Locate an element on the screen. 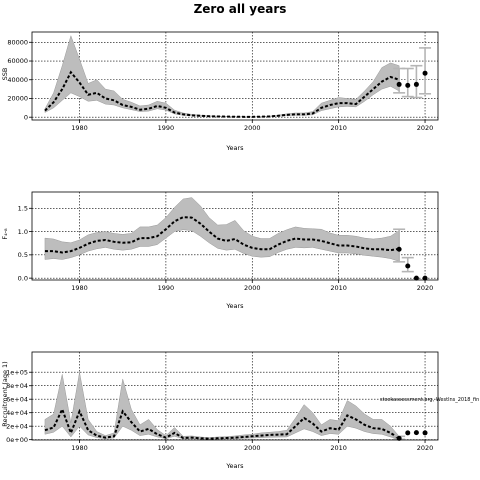 The width and height of the screenshot is (480, 480). y-tick-label-1: 0e+00 is located at coordinates (17, 440).